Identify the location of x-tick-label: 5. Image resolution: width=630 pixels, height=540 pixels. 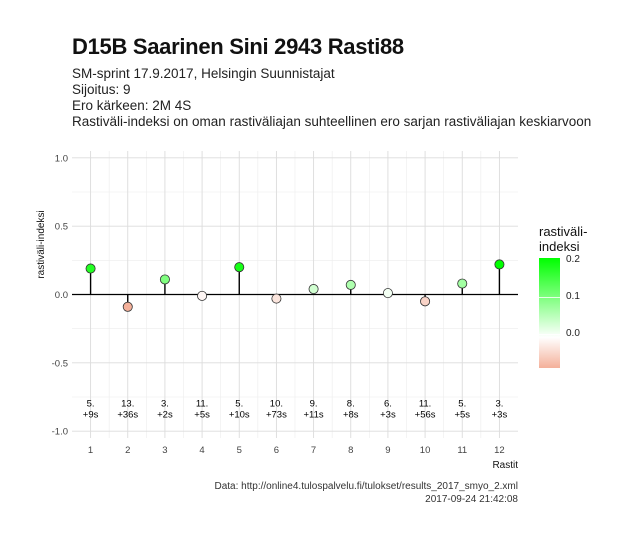
(239, 450).